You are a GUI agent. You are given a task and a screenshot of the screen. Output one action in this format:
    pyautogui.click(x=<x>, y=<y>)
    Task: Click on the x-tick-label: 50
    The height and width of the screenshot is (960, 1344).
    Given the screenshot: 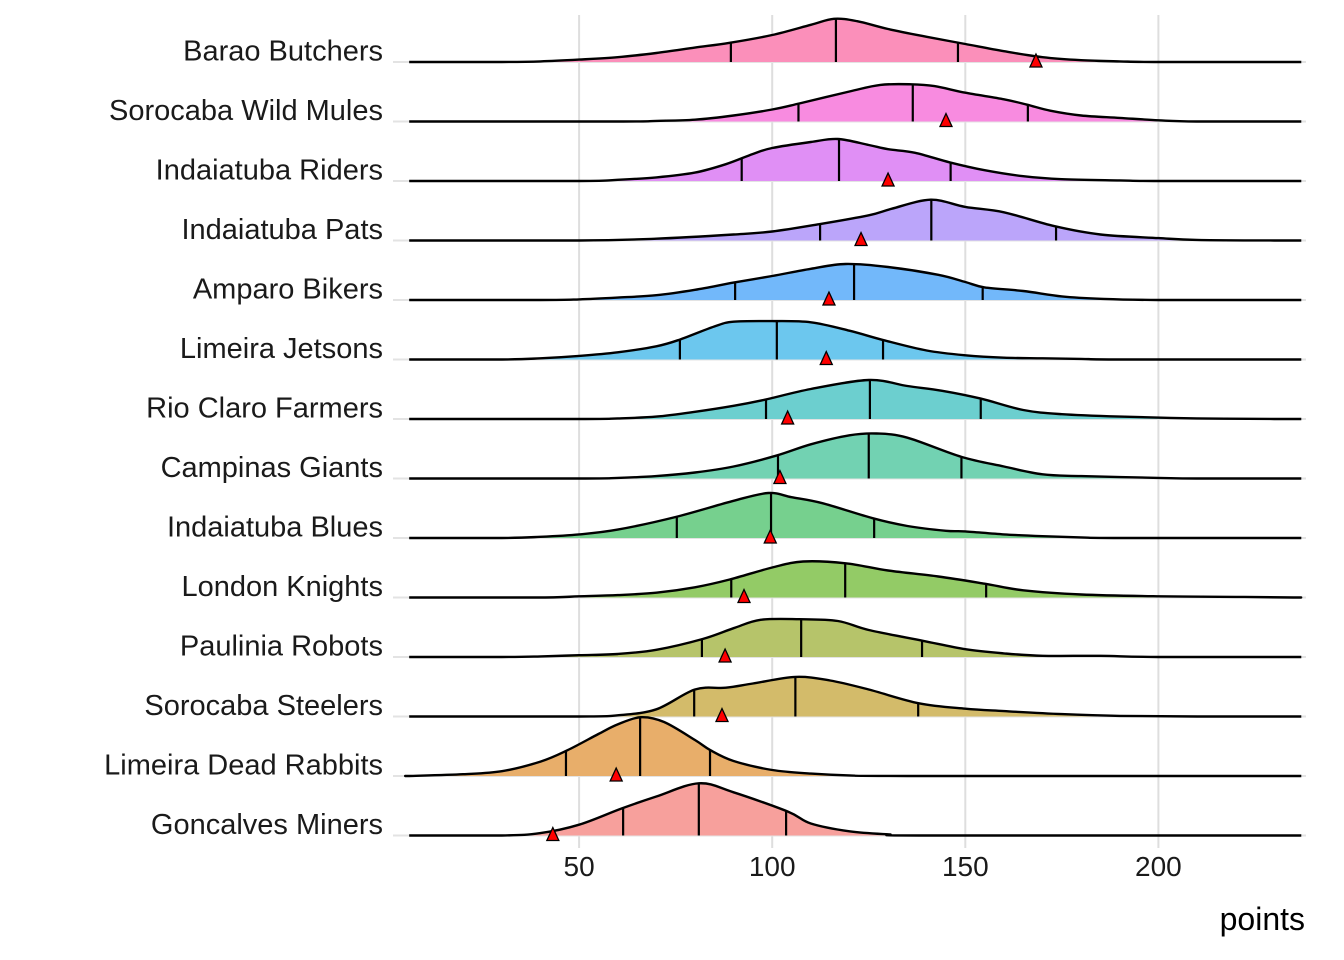 What is the action you would take?
    pyautogui.click(x=579, y=866)
    